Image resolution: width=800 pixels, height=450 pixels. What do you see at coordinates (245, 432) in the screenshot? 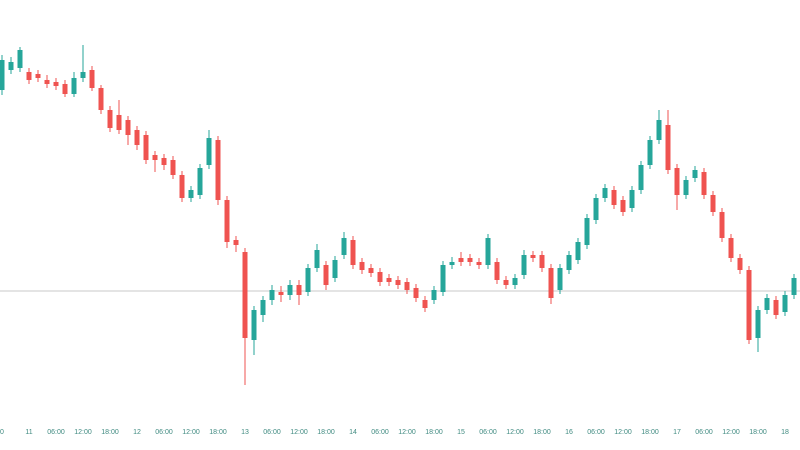
I see `x-tick-label: 13` at bounding box center [245, 432].